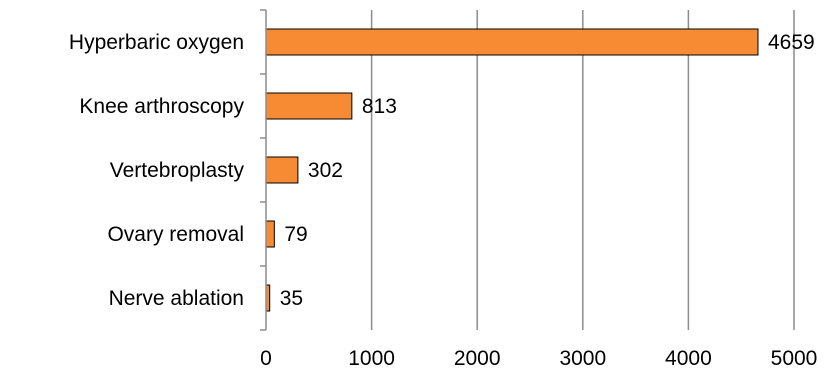  Describe the element at coordinates (266, 358) in the screenshot. I see `x-tick-label: 0` at that location.